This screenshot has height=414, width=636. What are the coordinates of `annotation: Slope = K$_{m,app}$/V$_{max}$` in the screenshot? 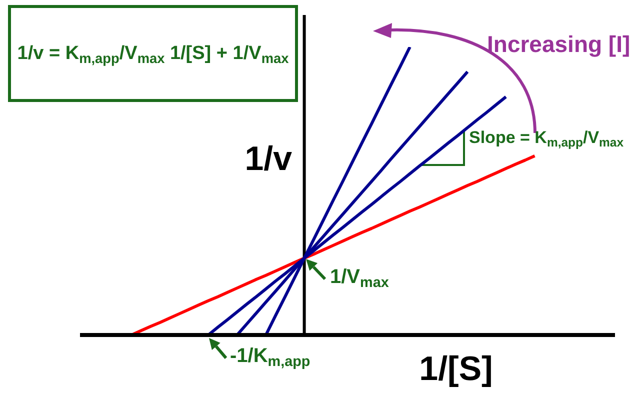 It's located at (546, 139).